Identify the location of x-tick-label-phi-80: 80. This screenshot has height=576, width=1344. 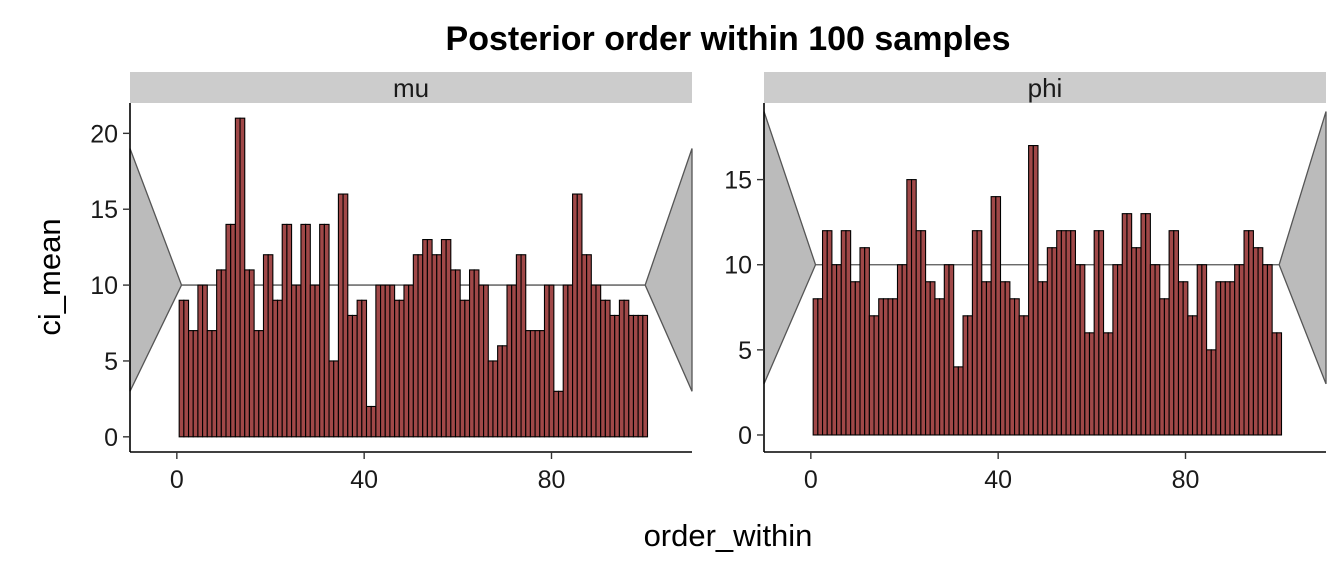
(1186, 480).